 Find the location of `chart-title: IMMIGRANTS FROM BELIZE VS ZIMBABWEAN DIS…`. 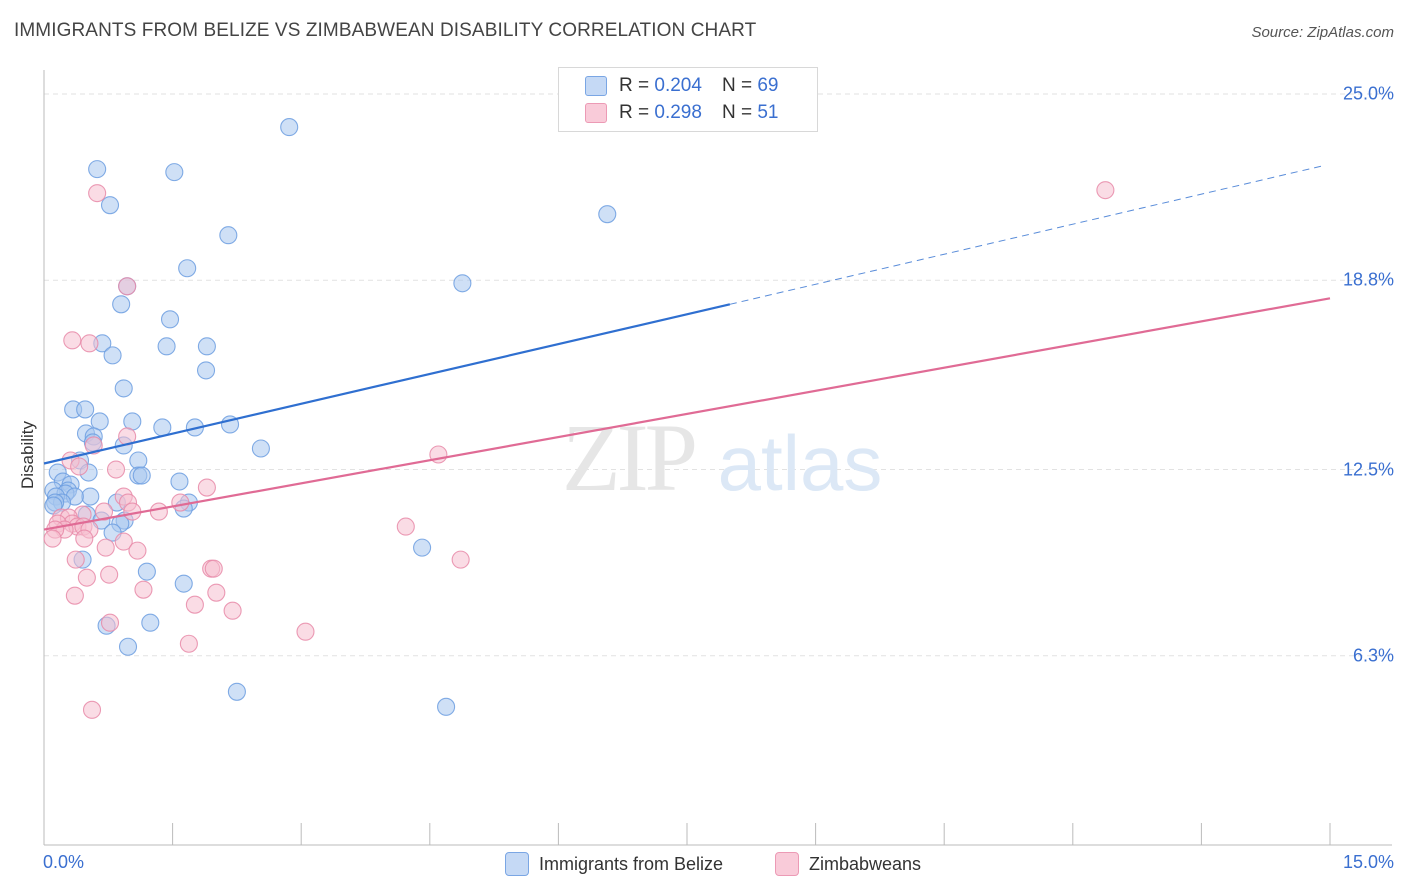

chart-title: IMMIGRANTS FROM BELIZE VS ZIMBABWEAN DIS… is located at coordinates (385, 30).